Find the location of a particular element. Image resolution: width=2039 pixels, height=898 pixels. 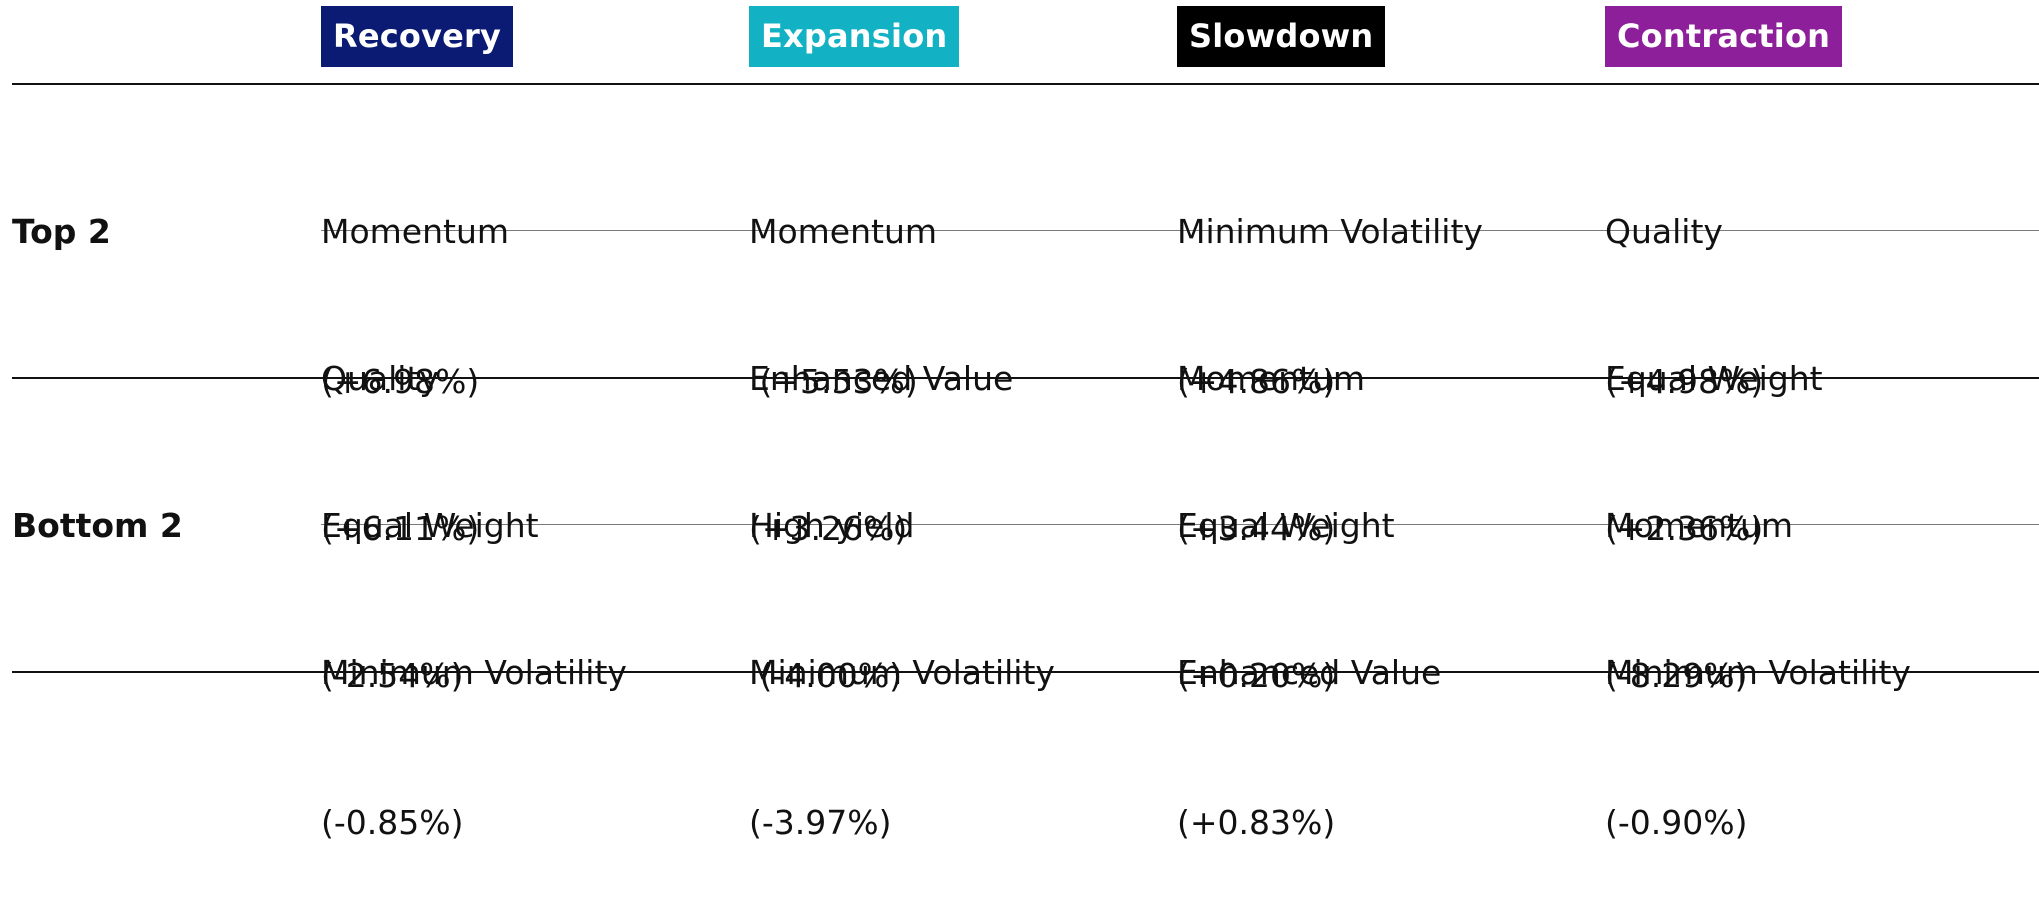

table-cell: Equal Weight (+2.36%) is located at coordinates (1714, 429).